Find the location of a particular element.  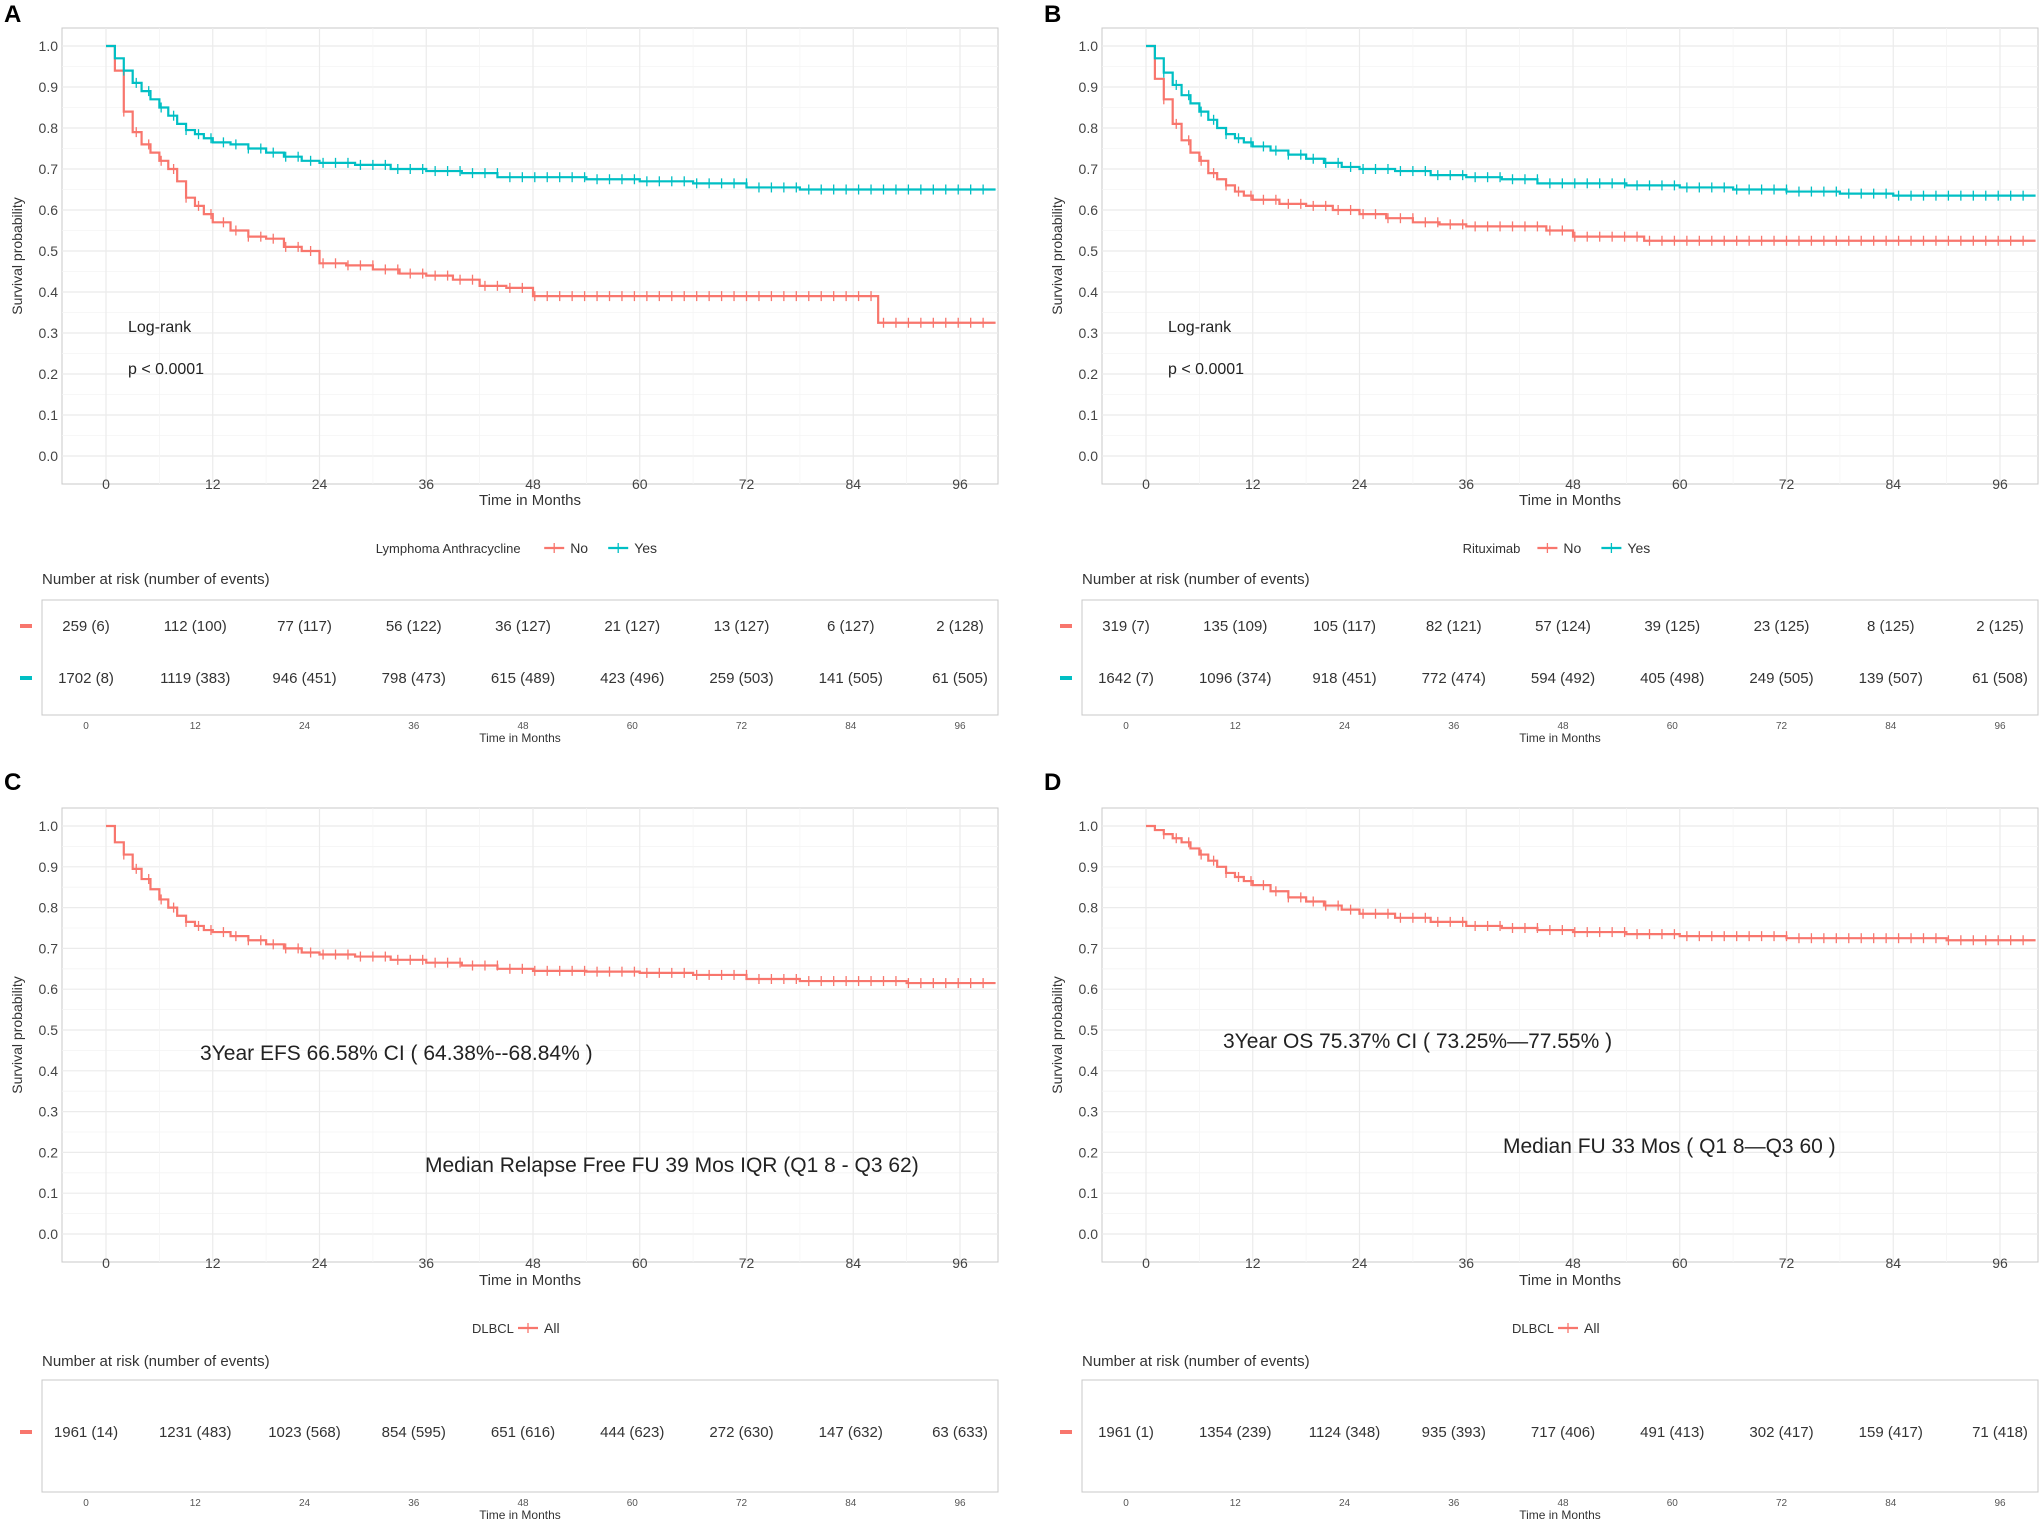

x-tick-label: 72 is located at coordinates (1787, 484).